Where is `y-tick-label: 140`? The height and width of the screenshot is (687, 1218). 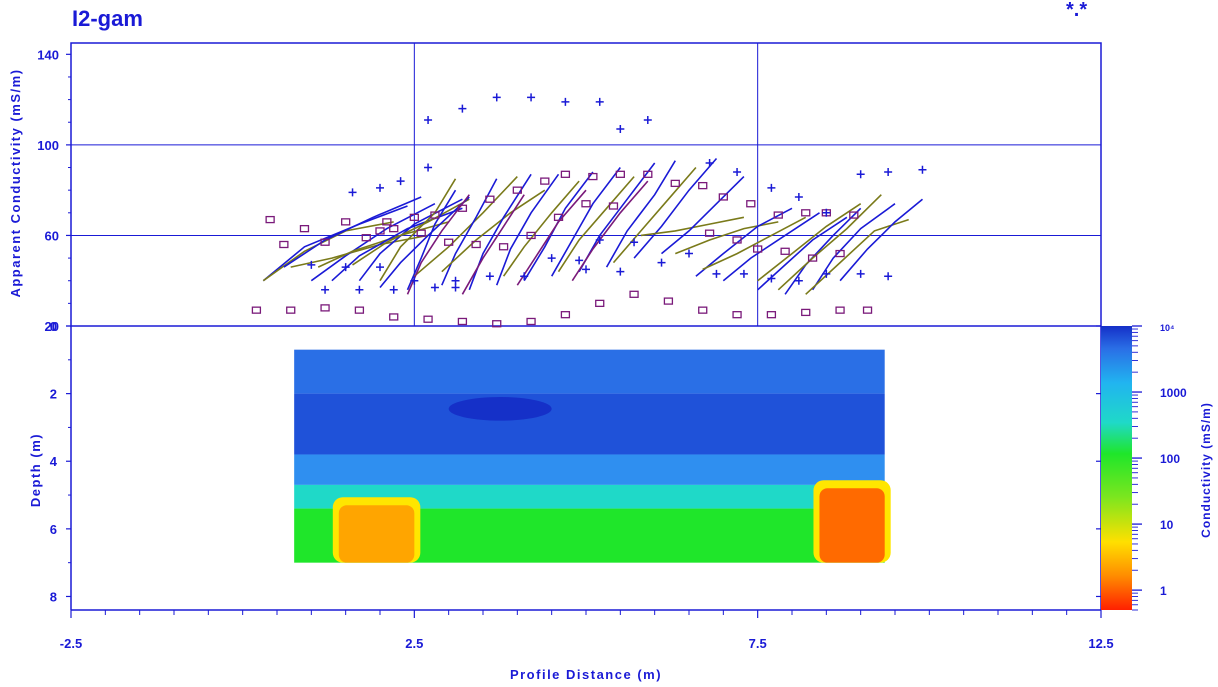 y-tick-label: 140 is located at coordinates (48, 54).